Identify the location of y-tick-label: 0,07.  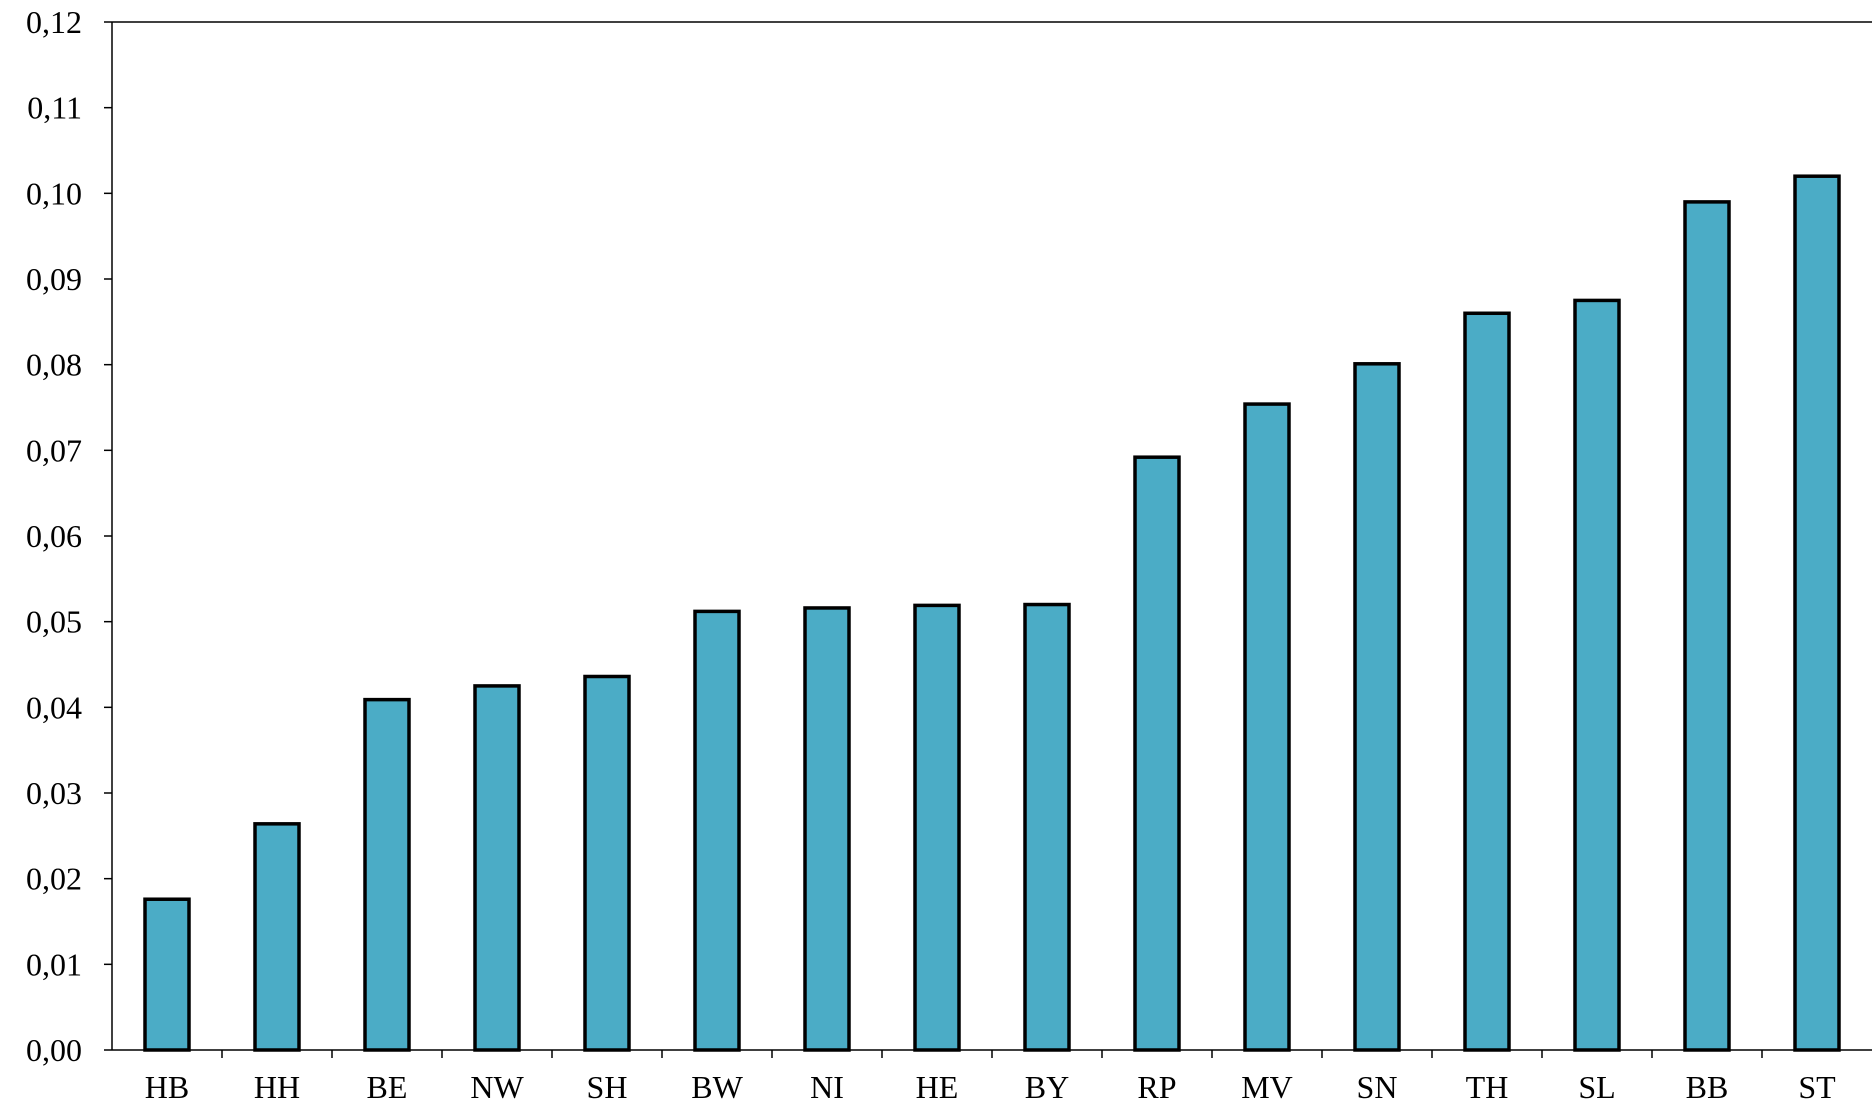
(54, 450).